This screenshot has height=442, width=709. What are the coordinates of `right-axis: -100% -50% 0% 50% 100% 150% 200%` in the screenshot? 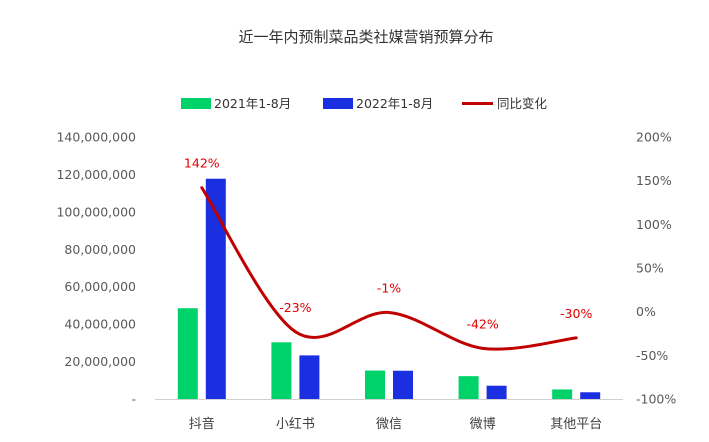 It's located at (656, 268).